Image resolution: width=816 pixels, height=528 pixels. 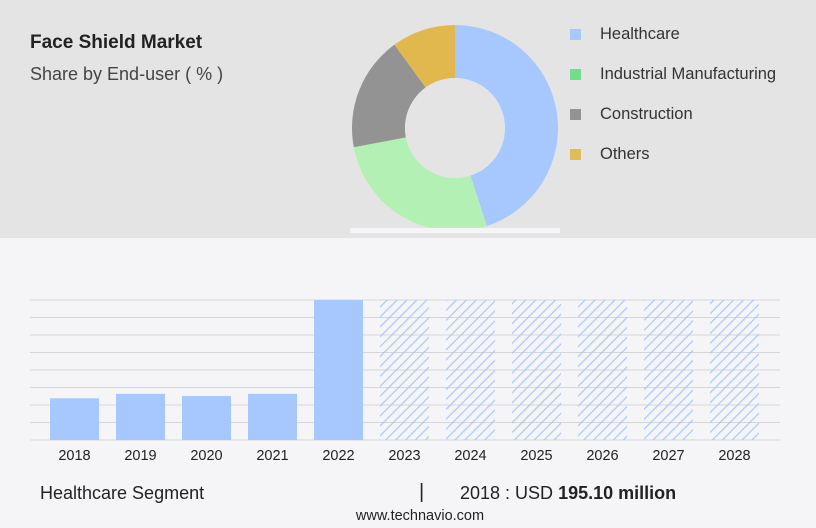 I want to click on legend-item-construction: Construction, so click(x=673, y=114).